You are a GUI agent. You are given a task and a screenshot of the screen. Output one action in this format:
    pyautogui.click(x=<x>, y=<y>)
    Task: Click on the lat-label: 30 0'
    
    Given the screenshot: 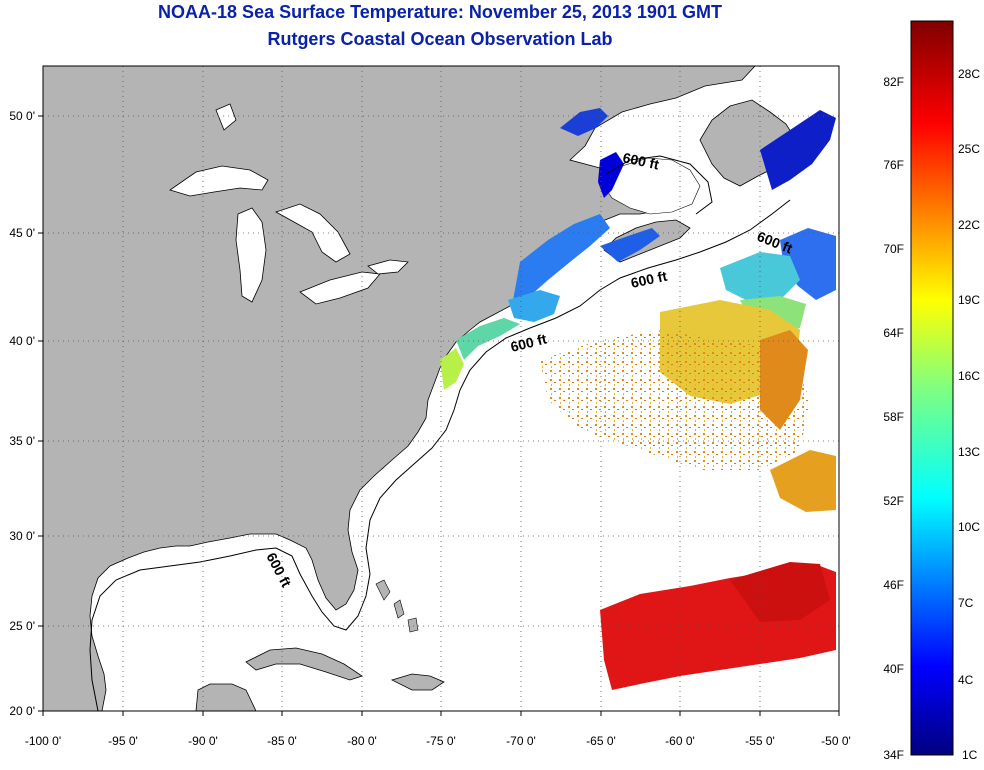 What is the action you would take?
    pyautogui.click(x=22, y=536)
    